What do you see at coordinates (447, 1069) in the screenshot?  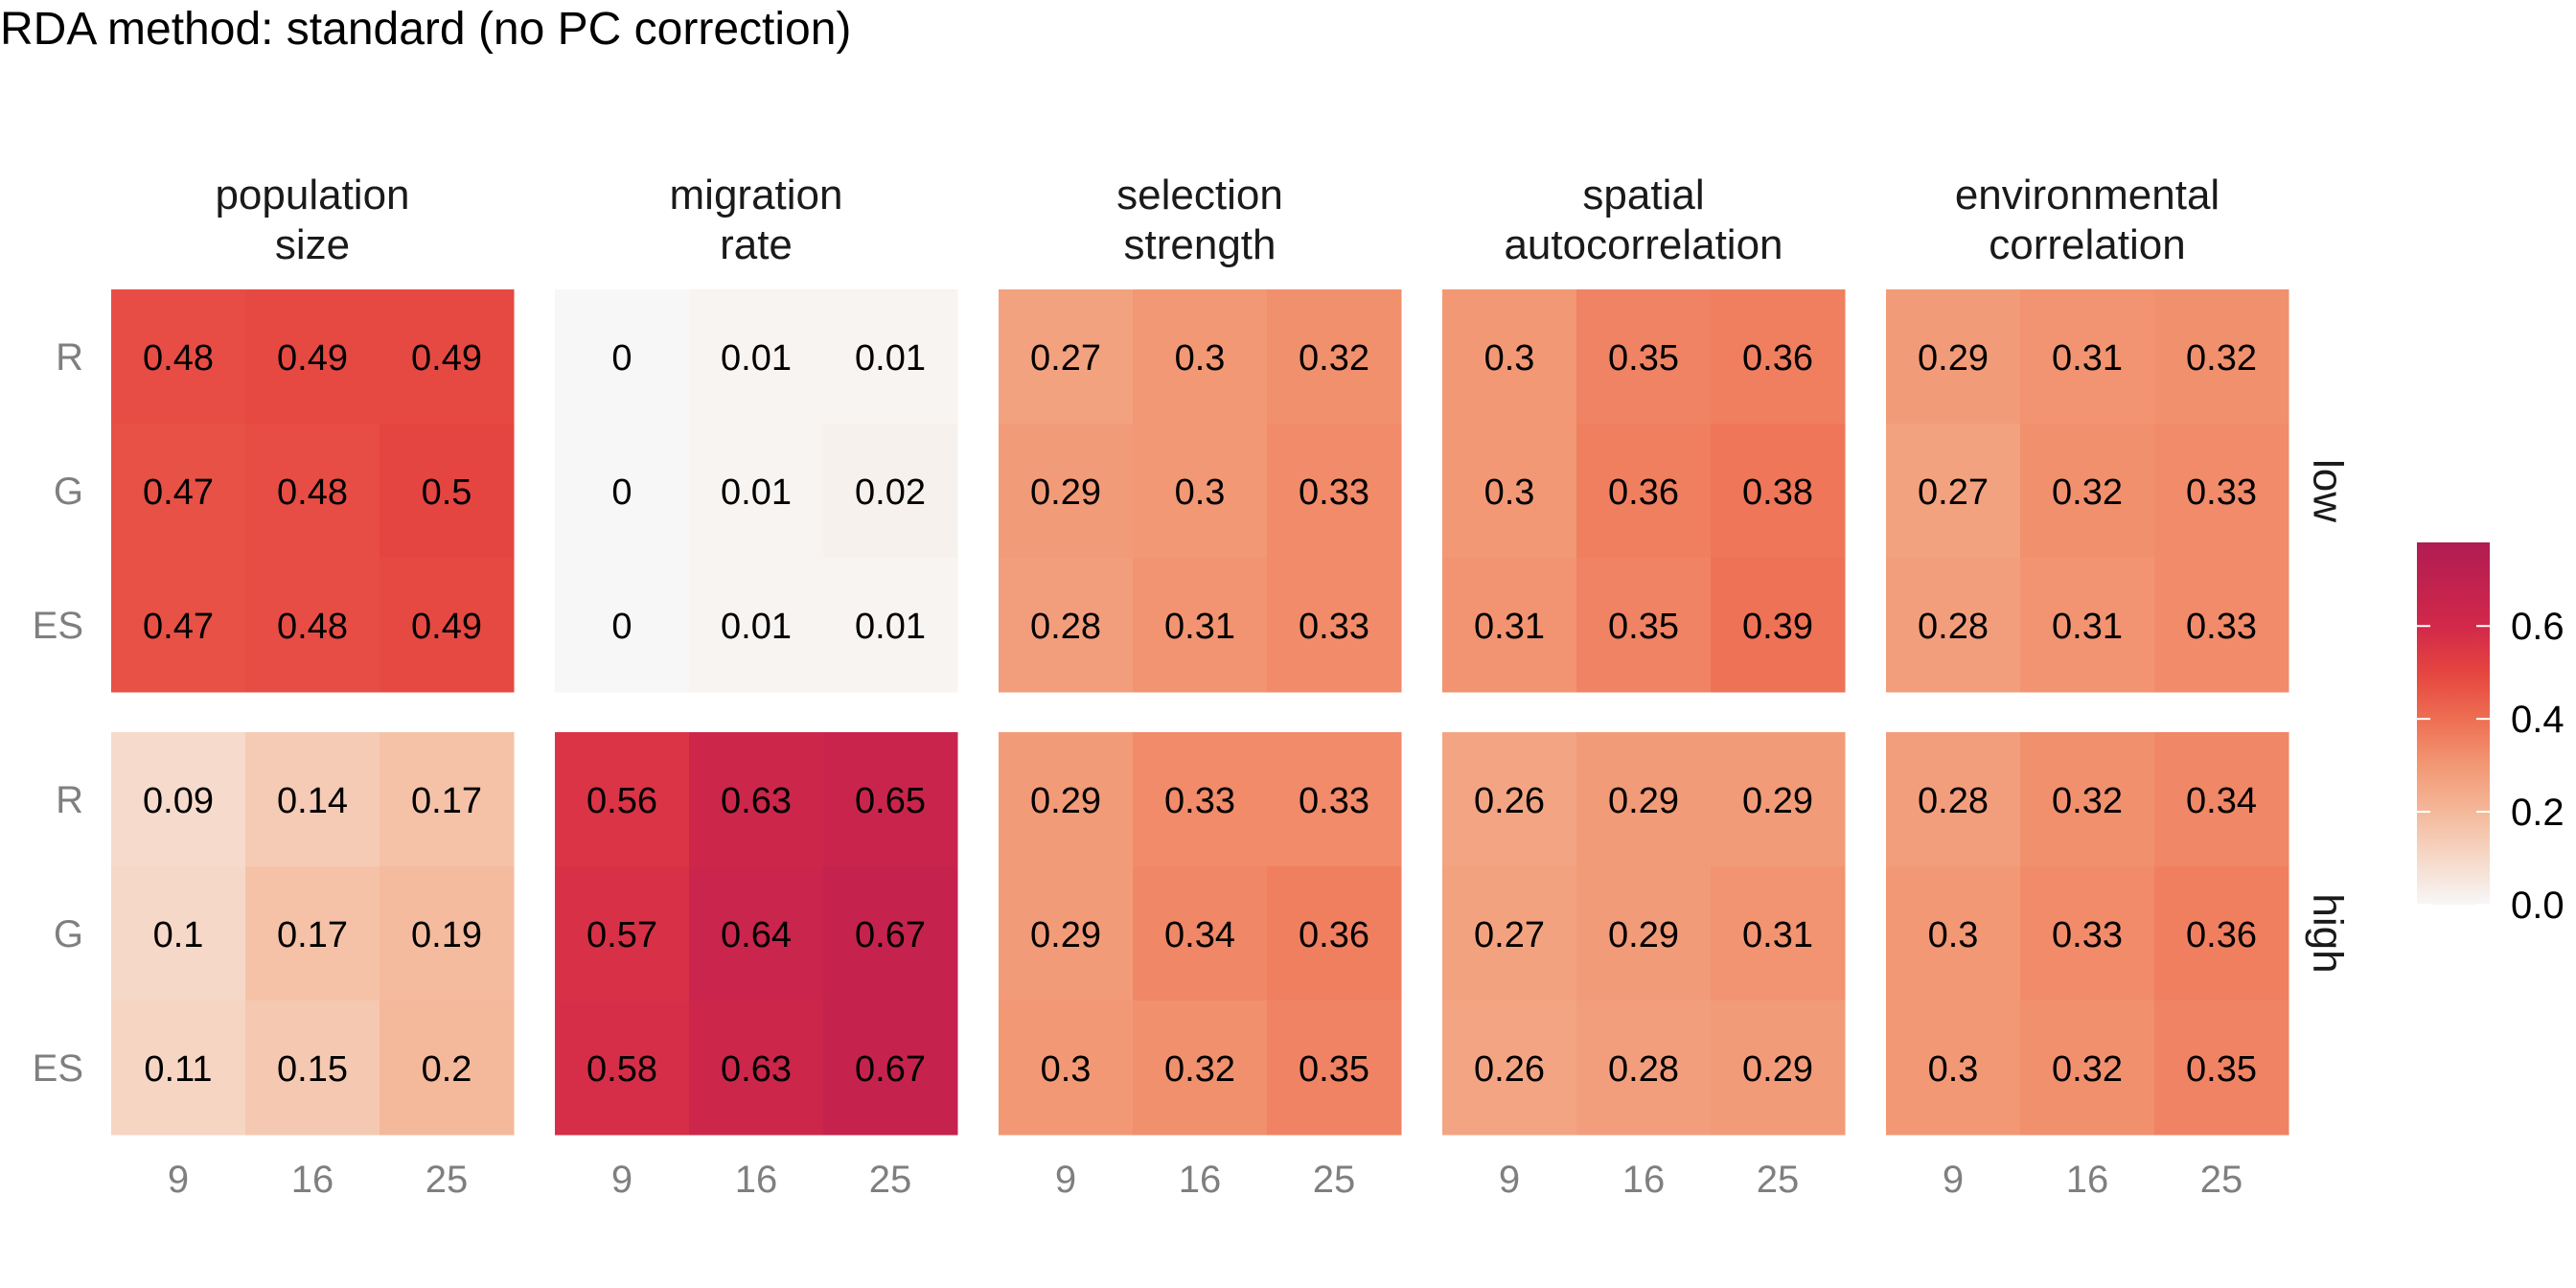 I see `cell-value-label: 0.2` at bounding box center [447, 1069].